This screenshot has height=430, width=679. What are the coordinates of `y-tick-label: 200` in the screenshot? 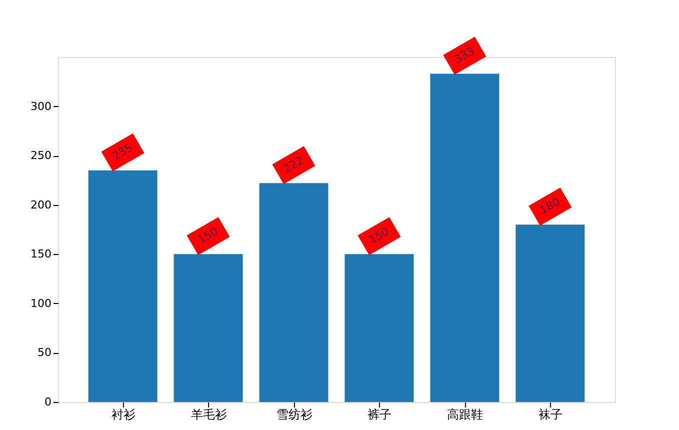 It's located at (41, 205).